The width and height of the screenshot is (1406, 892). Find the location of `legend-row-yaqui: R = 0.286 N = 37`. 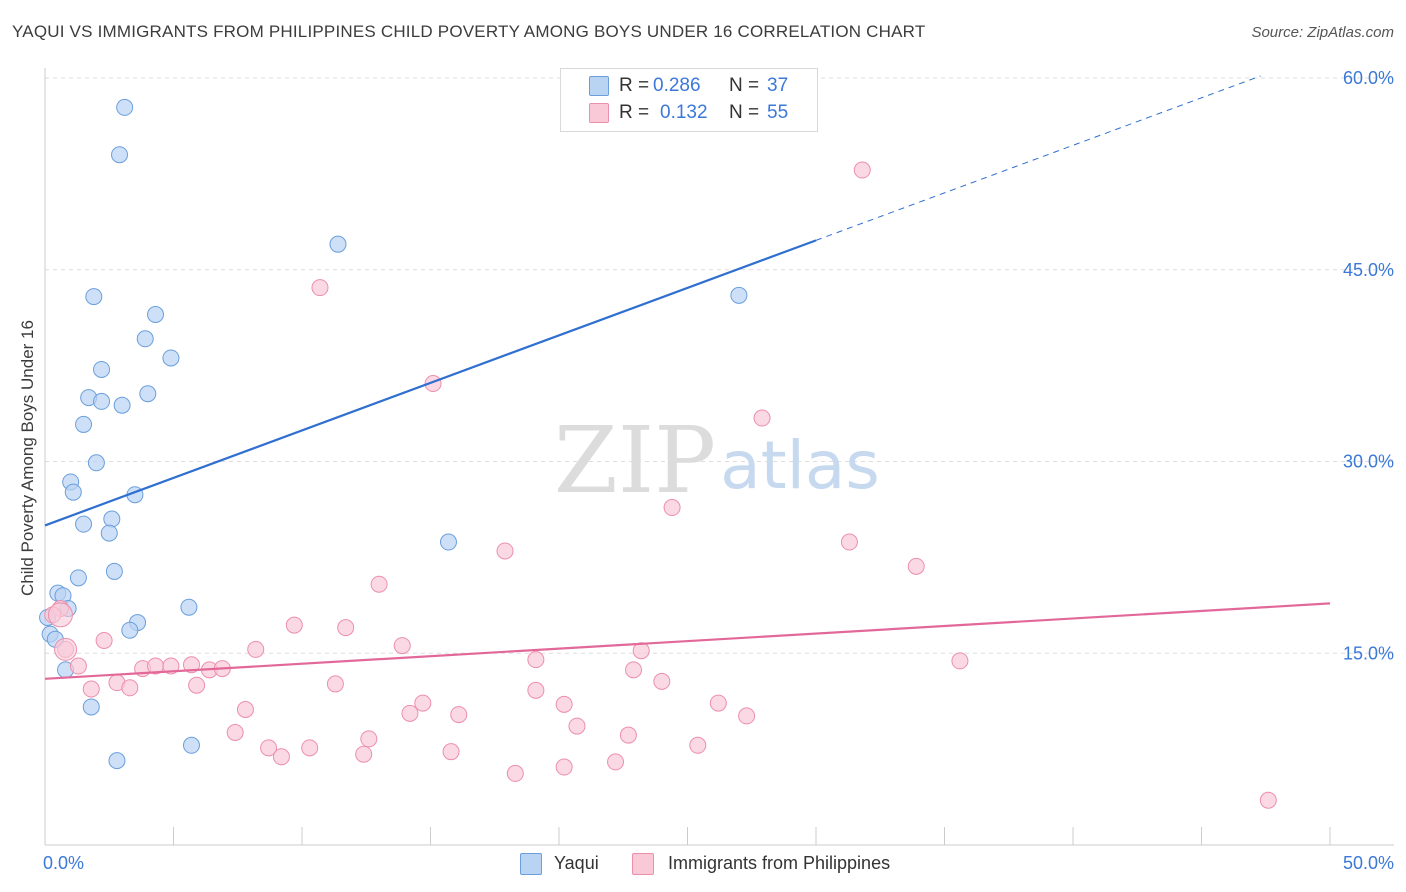

legend-row-yaqui: R = 0.286 N = 37 is located at coordinates (689, 86).